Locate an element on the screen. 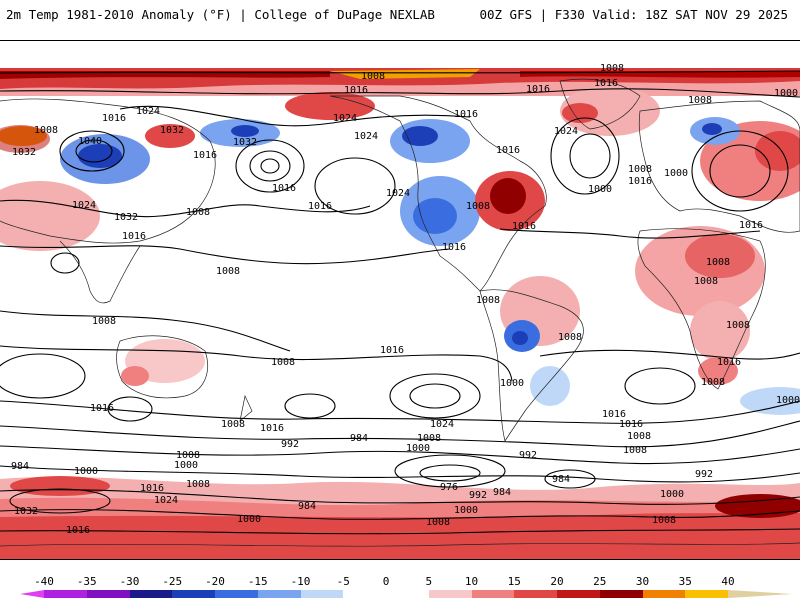 The width and height of the screenshot is (800, 600). colorbar-tick-label: 5 is located at coordinates (429, 581).